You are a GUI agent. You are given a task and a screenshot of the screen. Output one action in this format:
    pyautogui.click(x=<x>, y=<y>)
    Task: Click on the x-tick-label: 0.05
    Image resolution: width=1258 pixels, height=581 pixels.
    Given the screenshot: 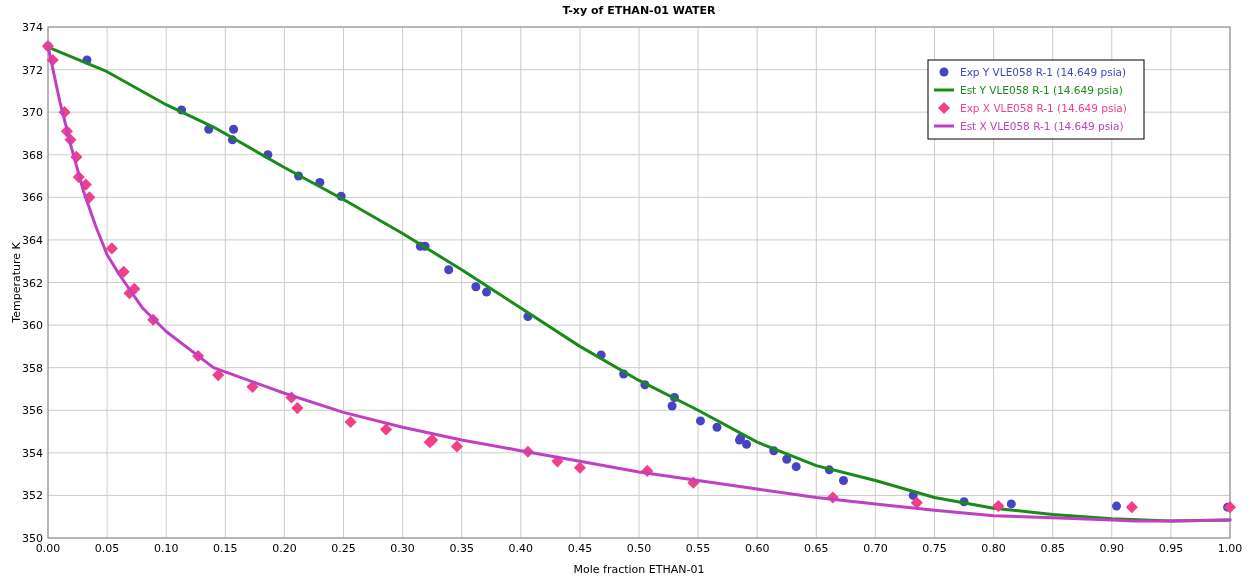 What is the action you would take?
    pyautogui.click(x=107, y=548)
    